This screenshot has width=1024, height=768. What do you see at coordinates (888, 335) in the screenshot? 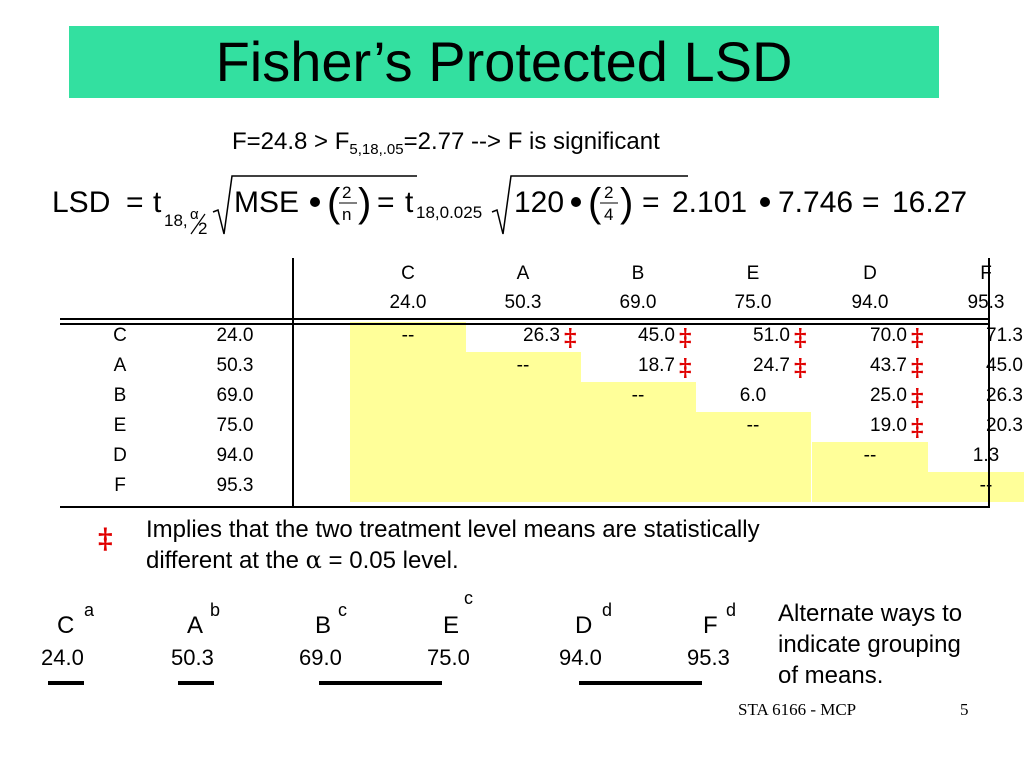
I see `difference-cell-significant: 70.0` at bounding box center [888, 335].